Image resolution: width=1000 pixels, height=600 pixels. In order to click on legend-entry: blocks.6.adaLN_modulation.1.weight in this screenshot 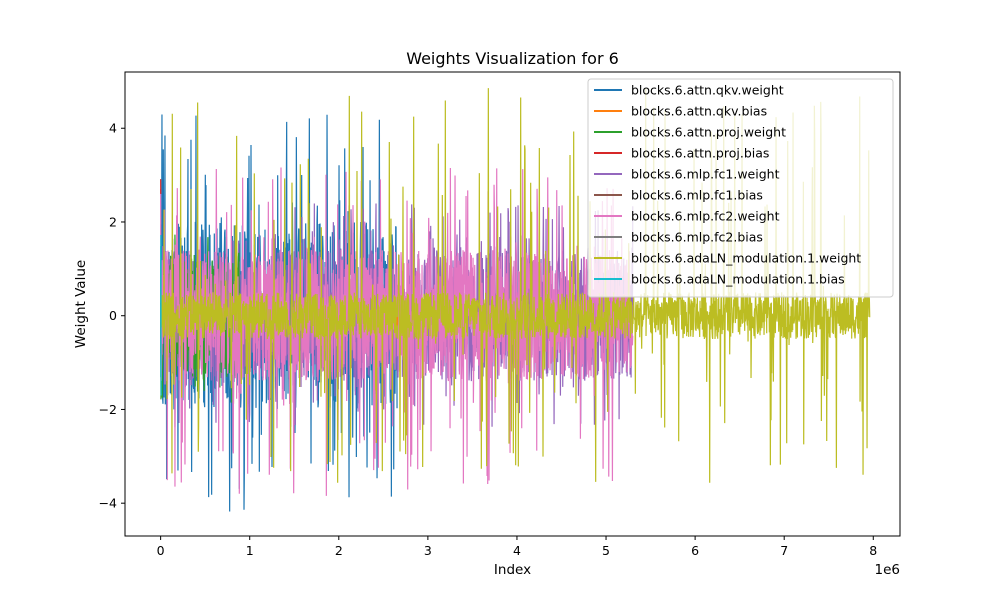, I will do `click(746, 258)`.